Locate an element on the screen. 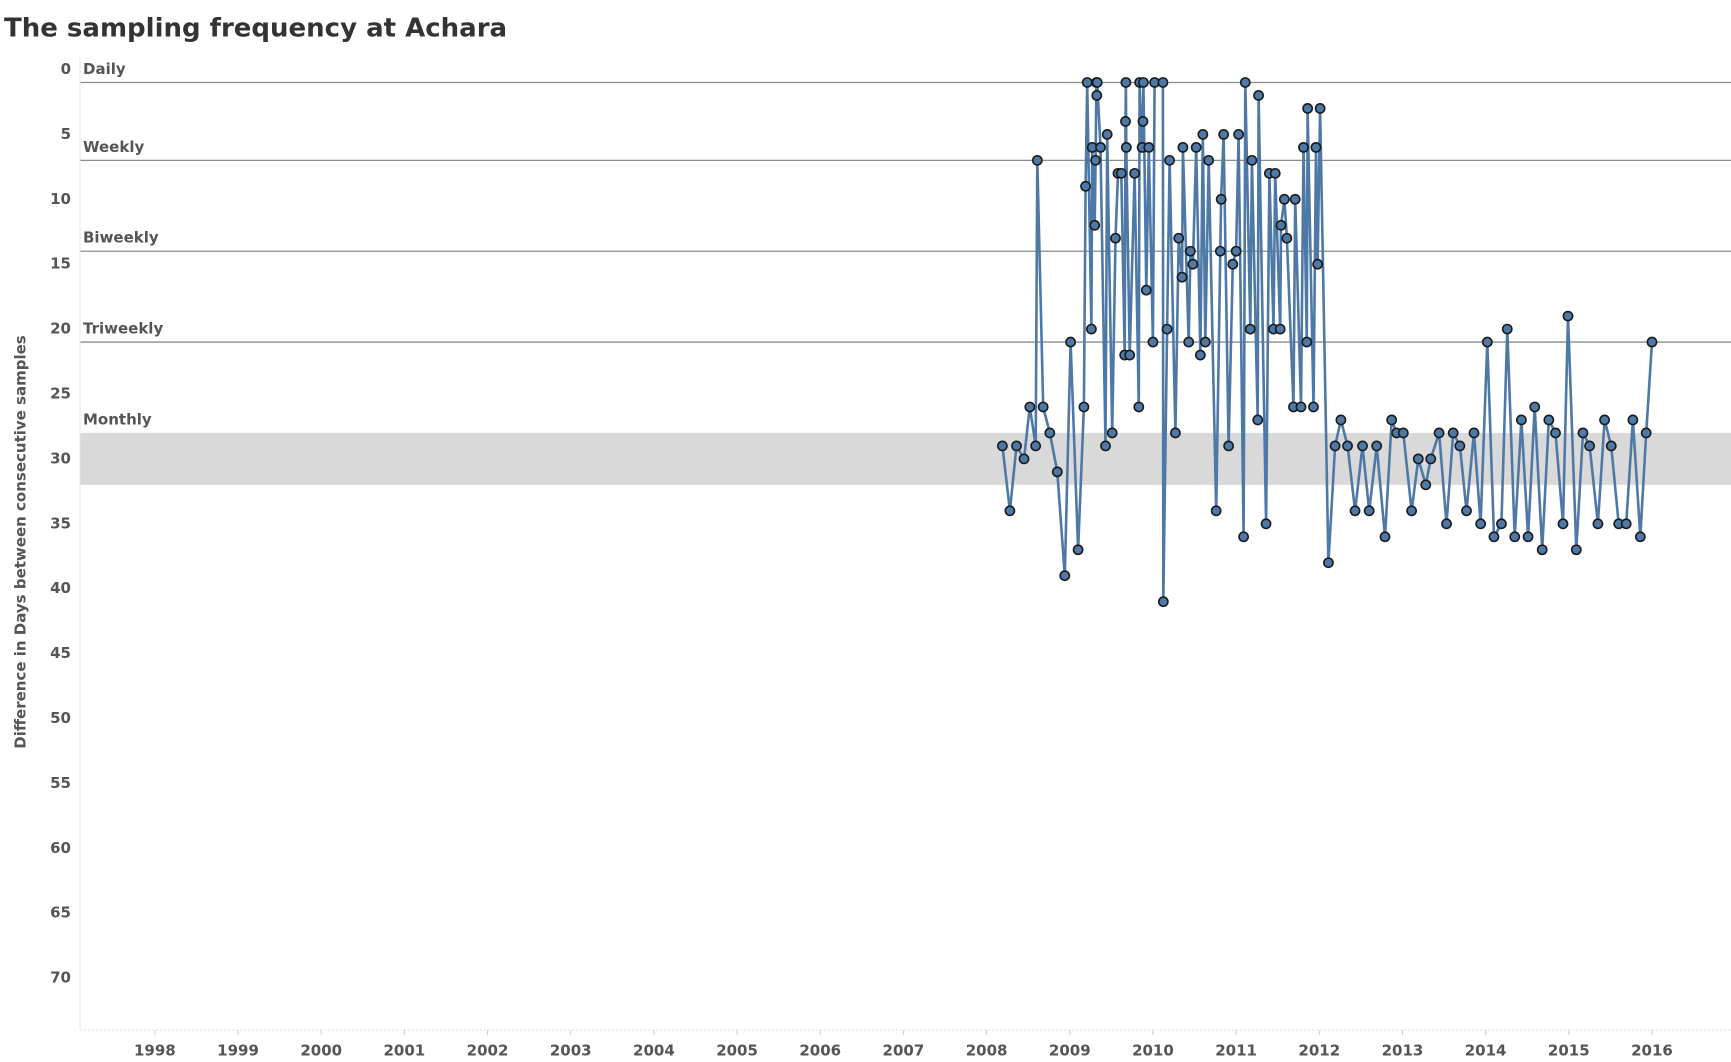  x-tick-label: 2009 is located at coordinates (1070, 1051).